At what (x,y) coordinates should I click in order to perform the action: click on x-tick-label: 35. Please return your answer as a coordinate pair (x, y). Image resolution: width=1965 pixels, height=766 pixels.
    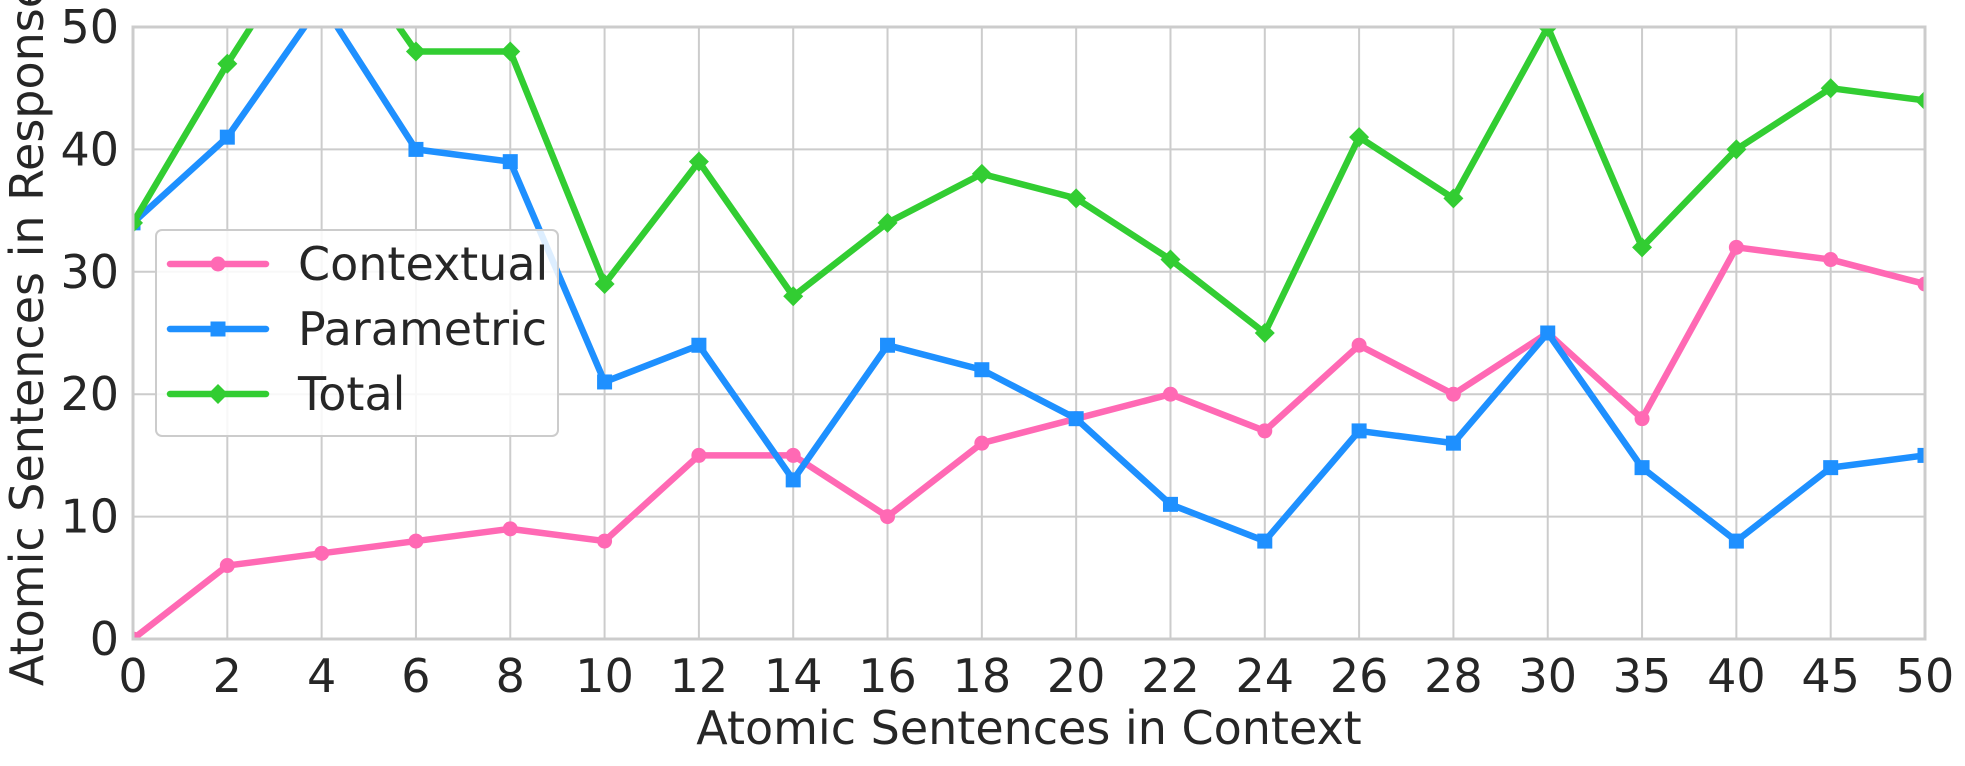
    Looking at the image, I should click on (1642, 676).